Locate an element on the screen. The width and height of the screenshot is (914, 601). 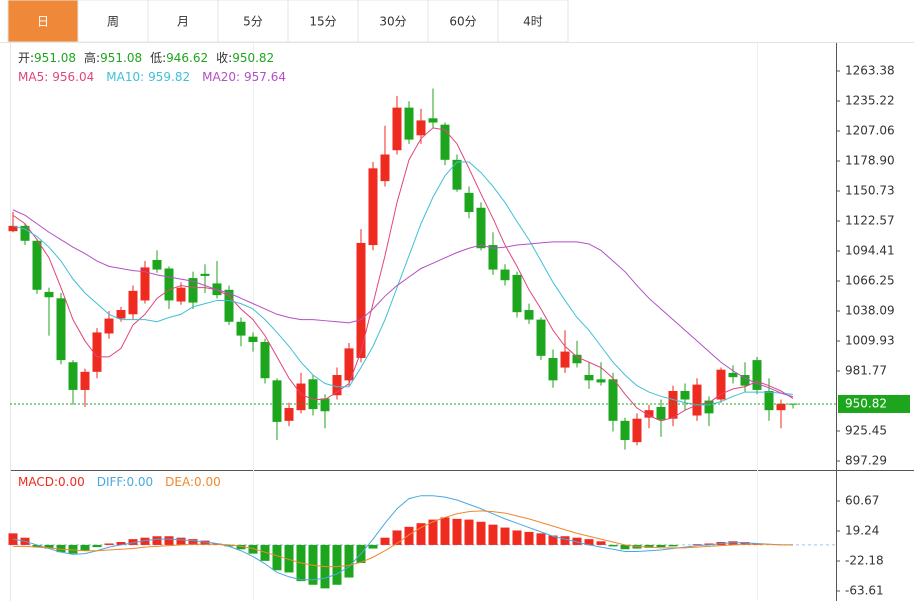
price-tag is located at coordinates (874, 403).